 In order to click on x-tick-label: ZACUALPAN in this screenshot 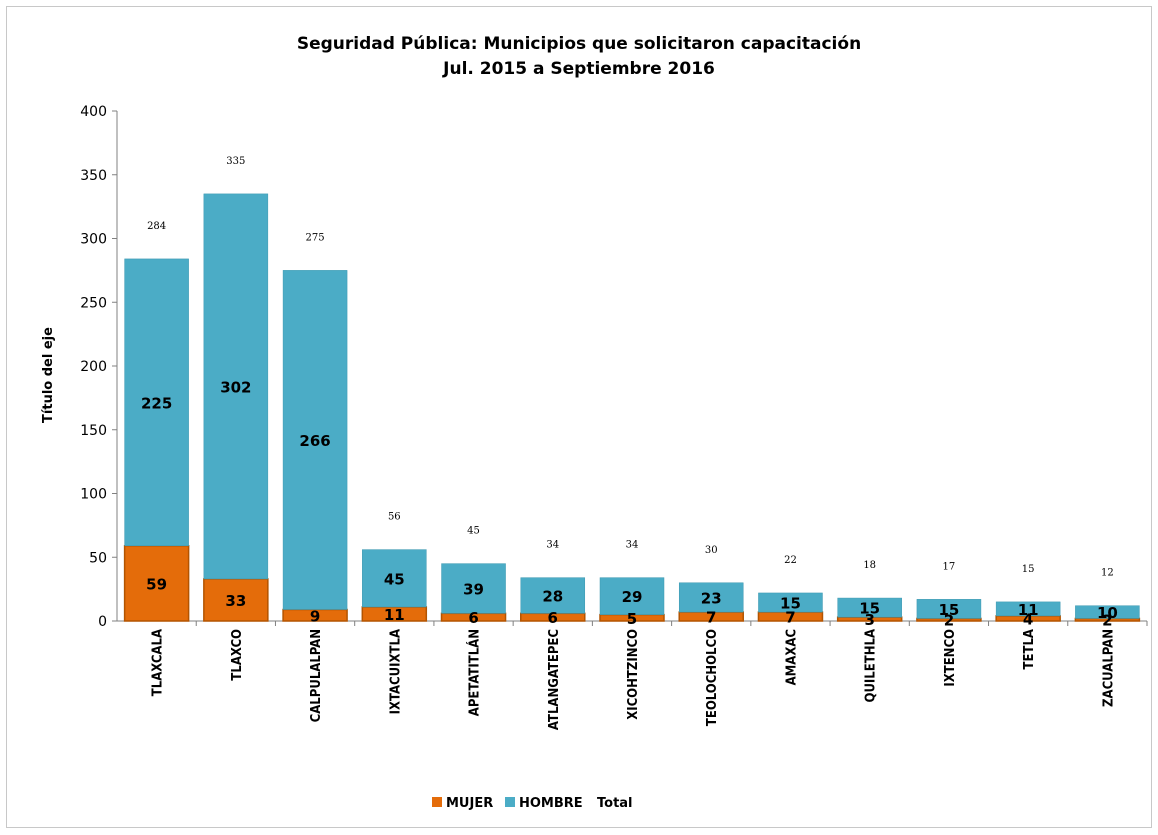, I will do `click(1108, 668)`.